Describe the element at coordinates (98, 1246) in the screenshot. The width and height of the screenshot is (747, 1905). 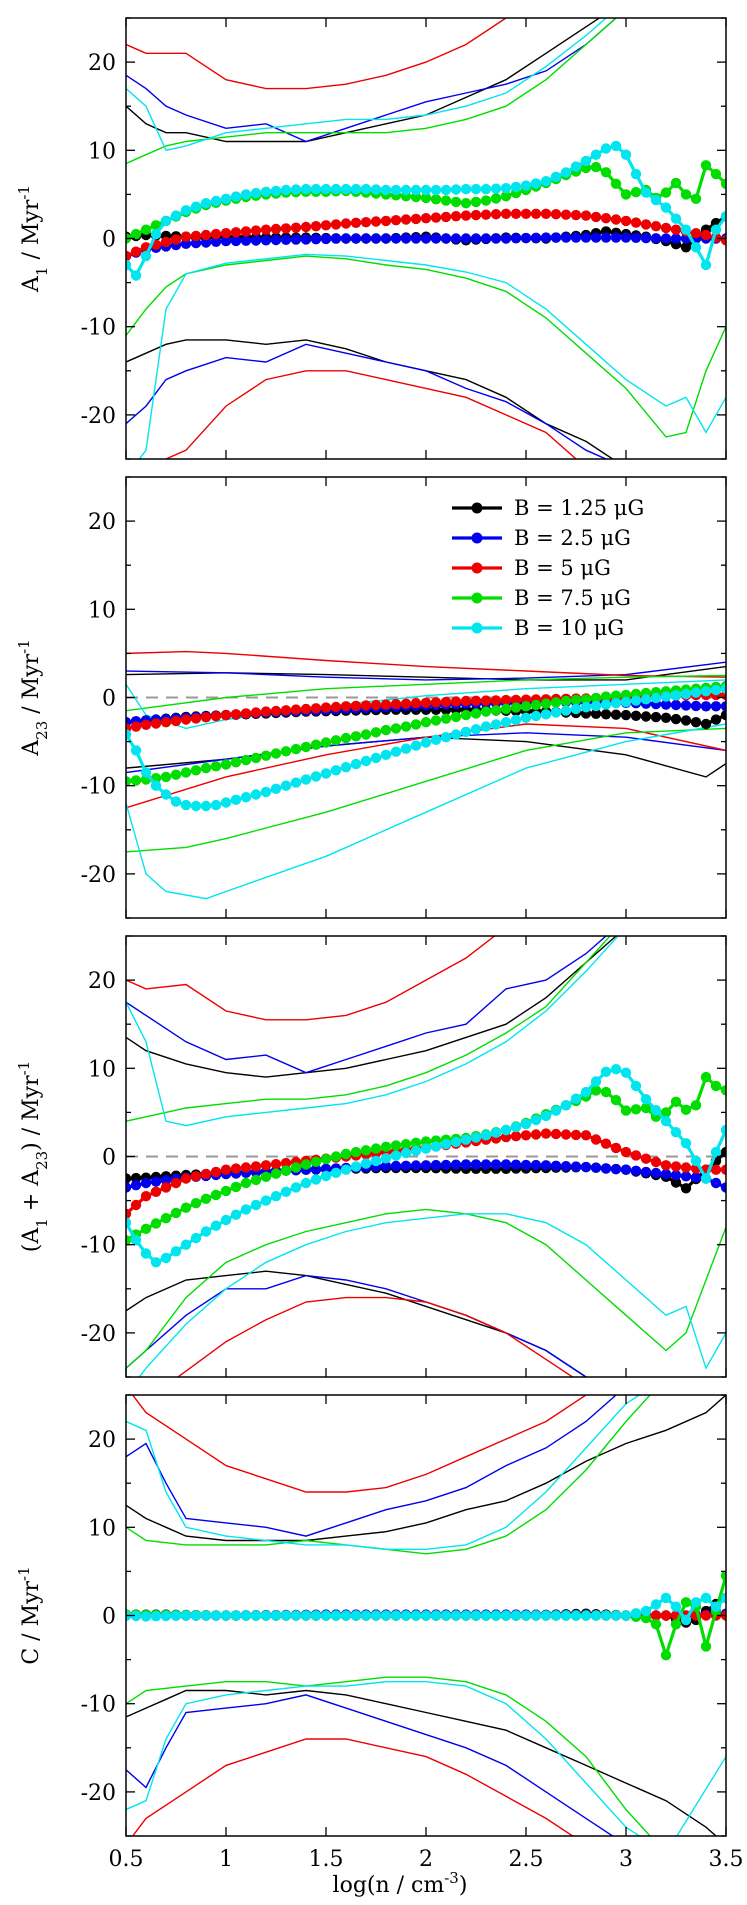
I see `y-tick-label: -10` at that location.